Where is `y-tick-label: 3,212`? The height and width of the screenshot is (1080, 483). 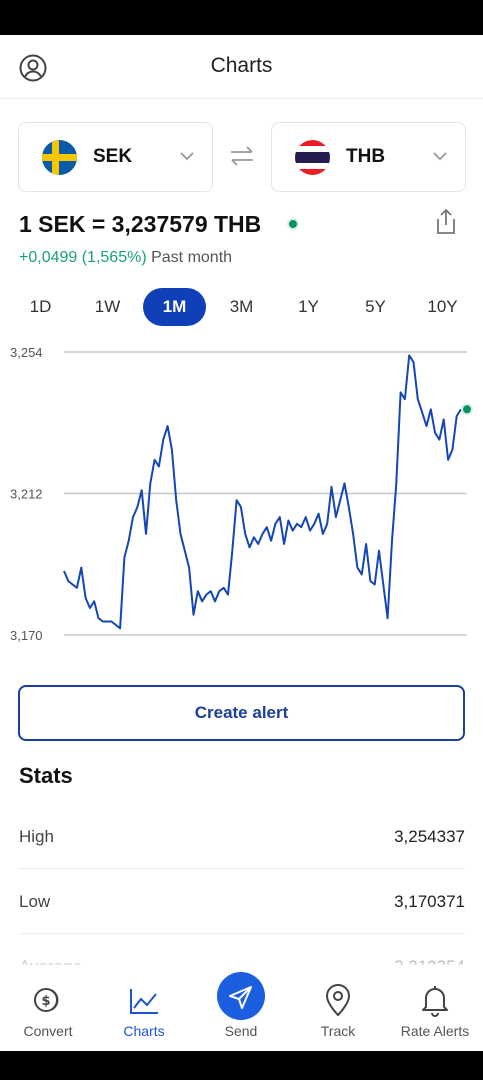
y-tick-label: 3,212 is located at coordinates (26, 494).